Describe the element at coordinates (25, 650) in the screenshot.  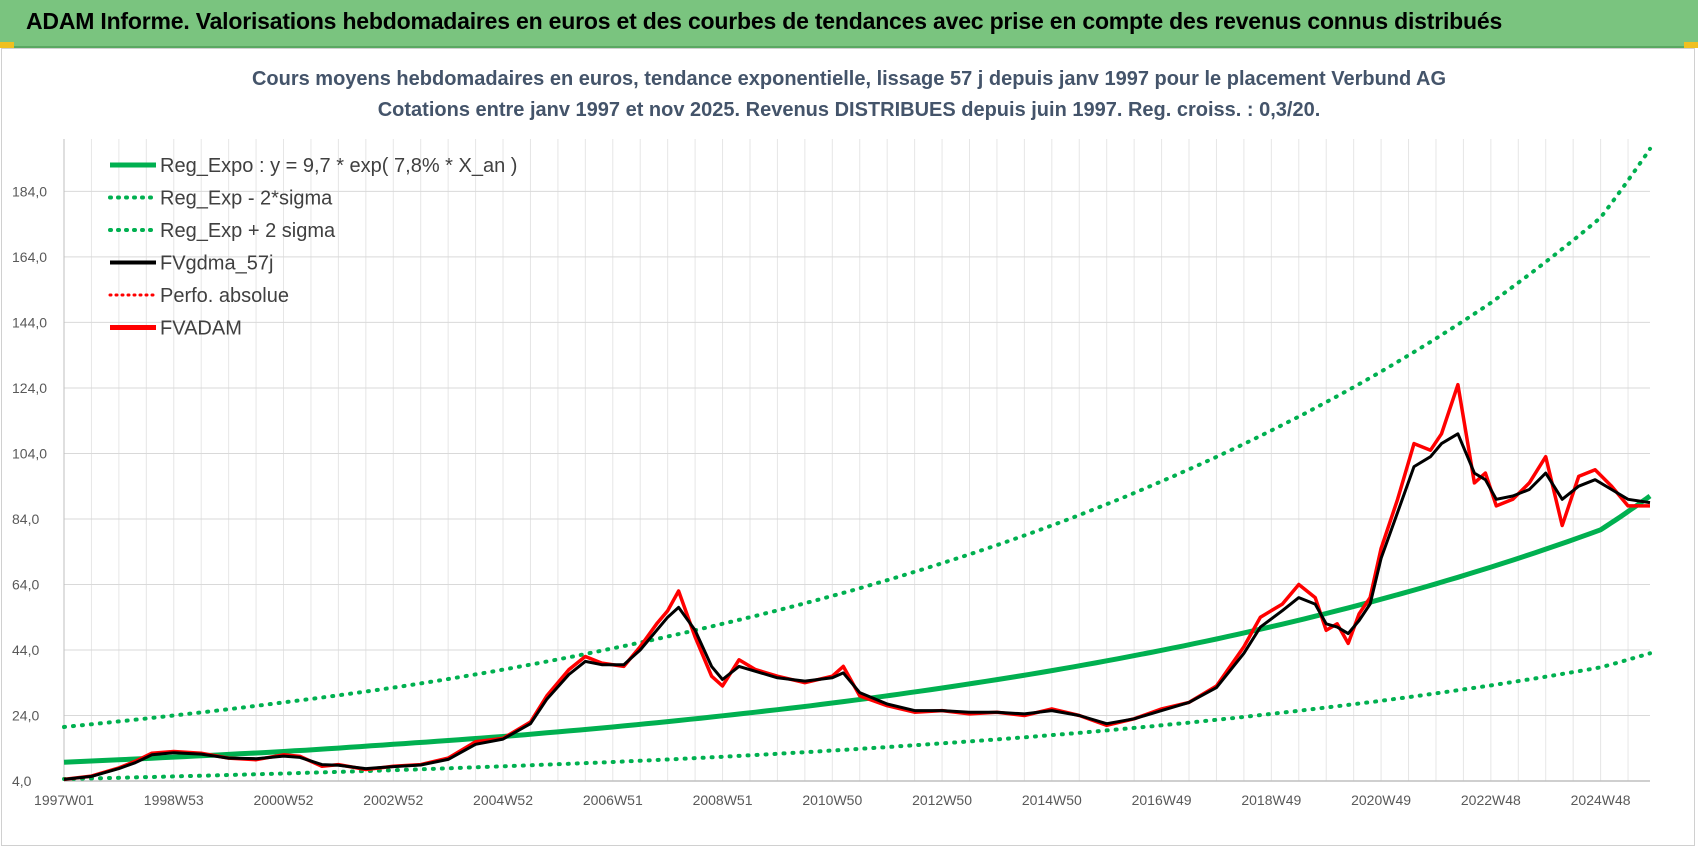
I see `y-tick-label: 44,0` at that location.